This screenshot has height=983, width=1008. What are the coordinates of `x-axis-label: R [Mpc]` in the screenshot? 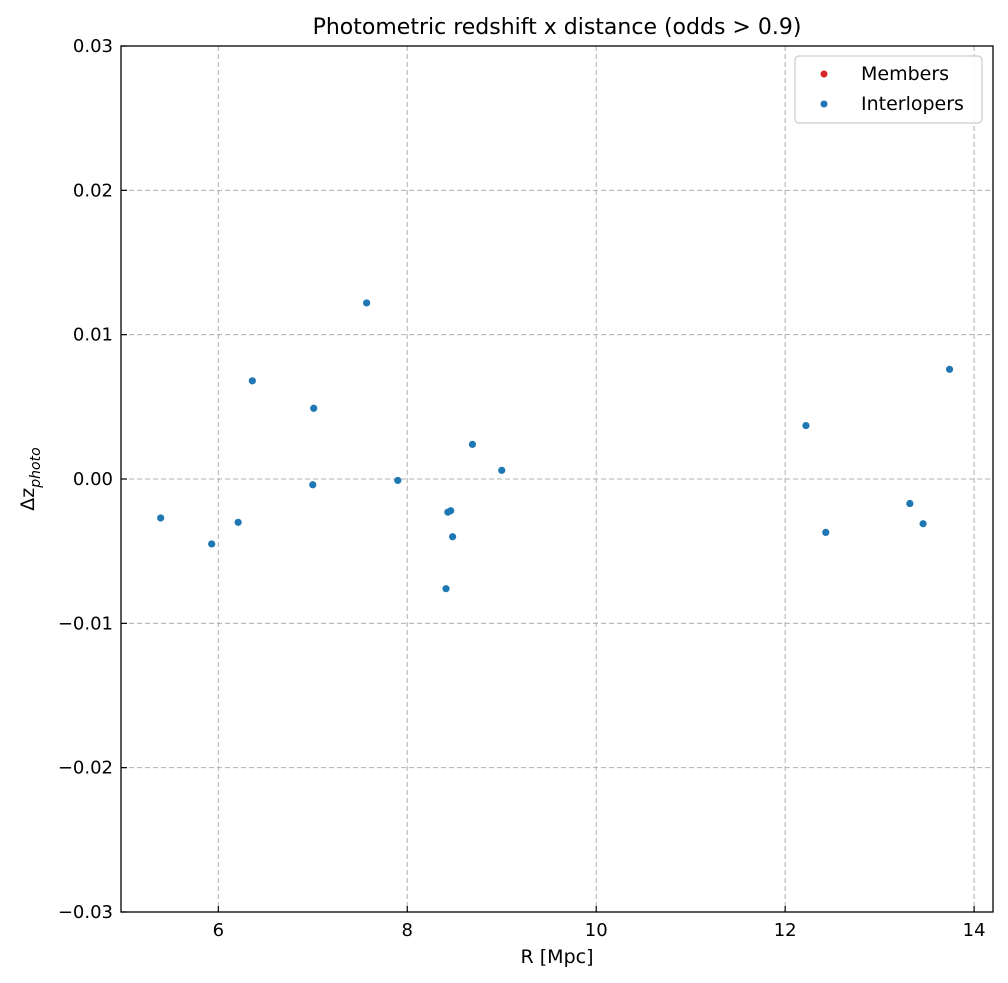 It's located at (557, 957).